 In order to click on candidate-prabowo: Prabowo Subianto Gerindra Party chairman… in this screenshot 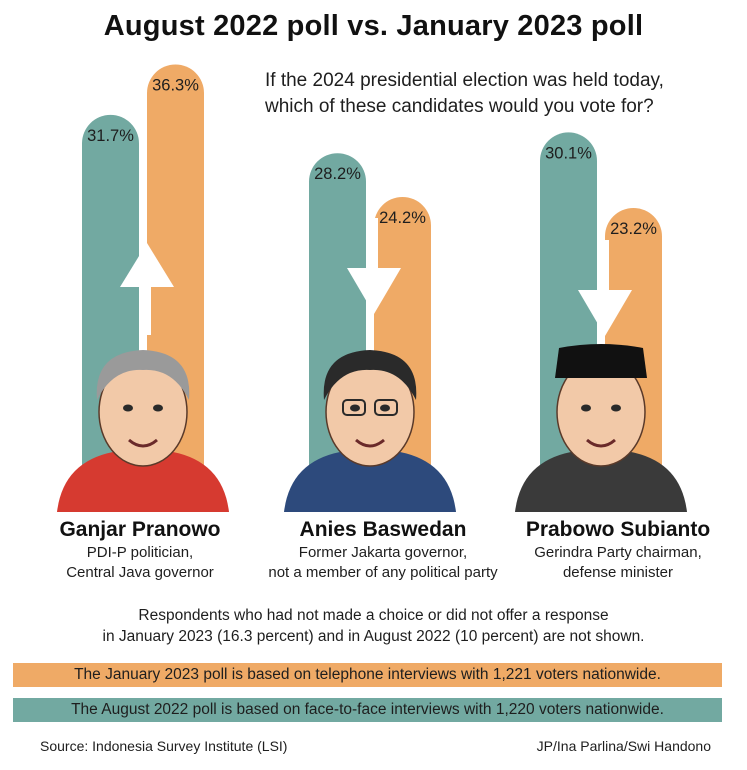, I will do `click(617, 550)`.